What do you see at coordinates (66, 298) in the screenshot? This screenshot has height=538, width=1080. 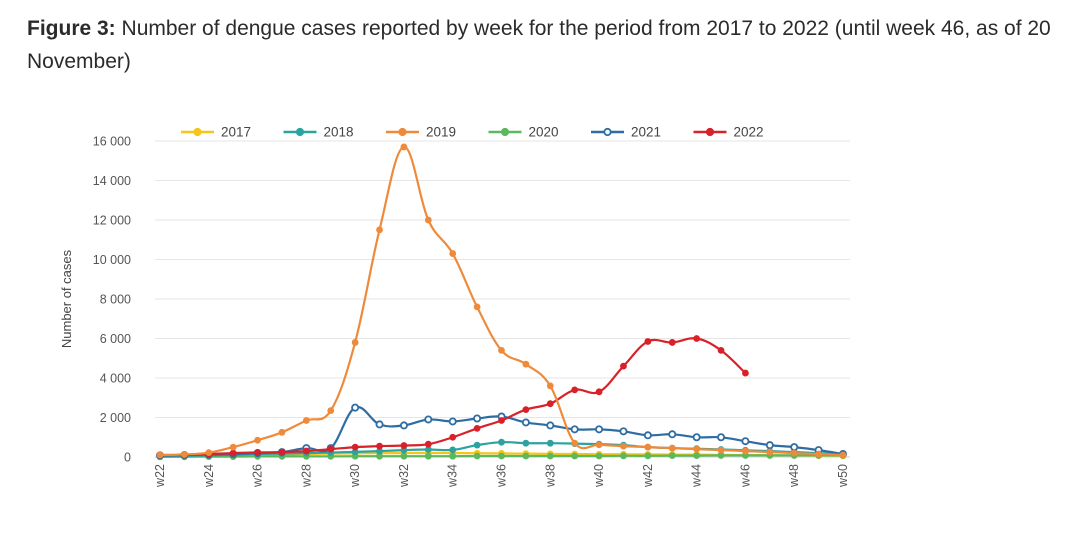 I see `y-axis-title: Number of cases` at bounding box center [66, 298].